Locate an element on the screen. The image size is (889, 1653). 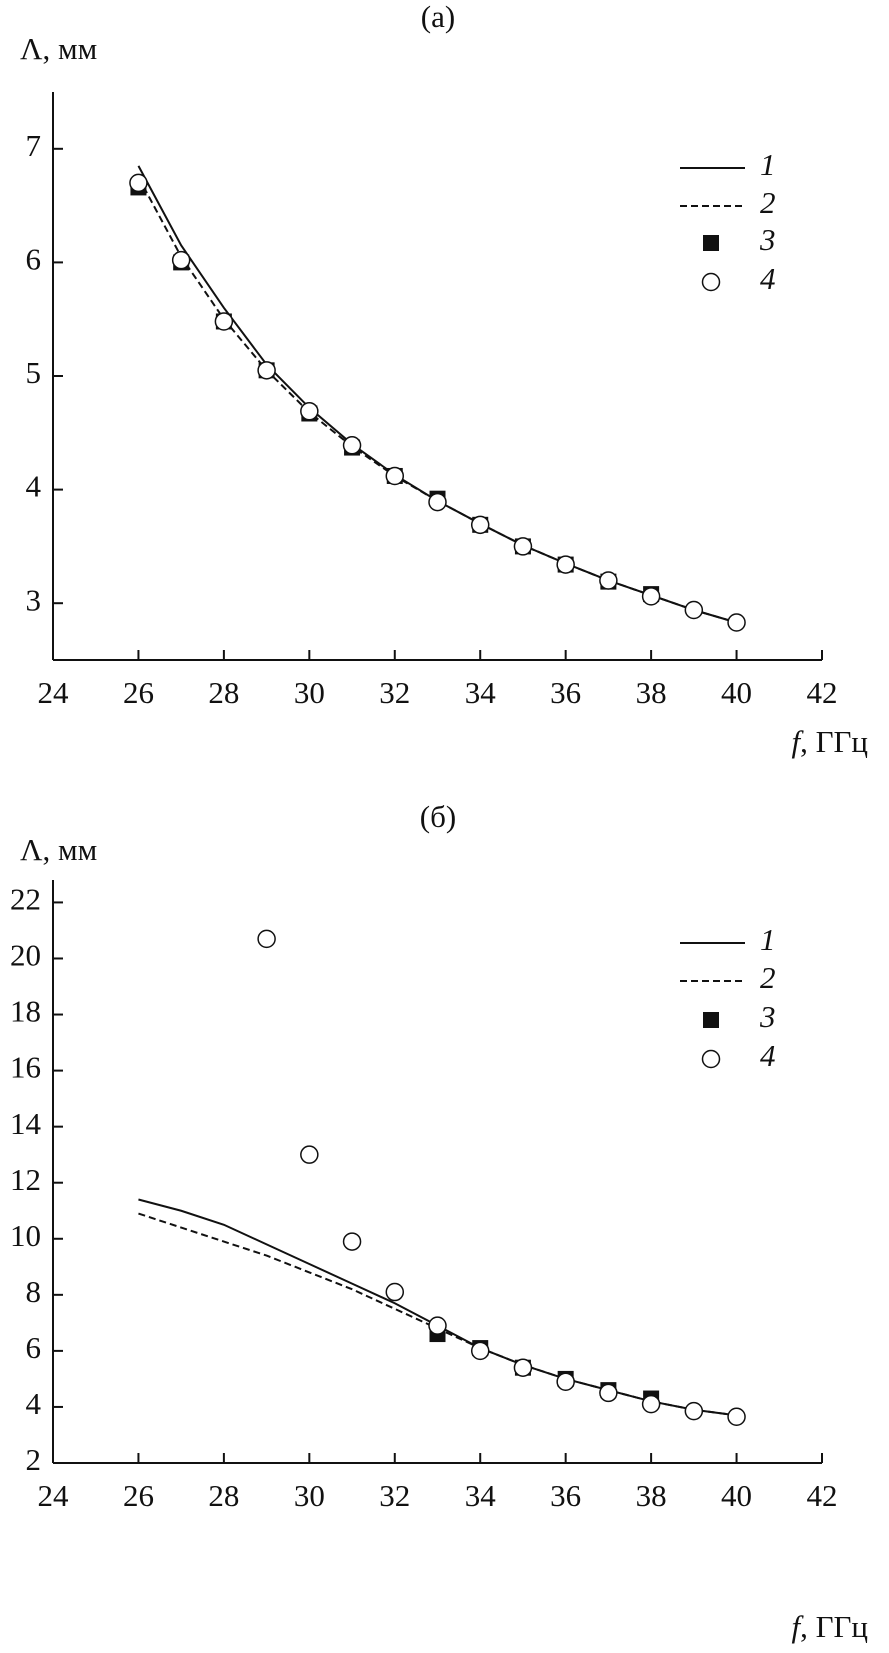
y-tick-label: 20 is located at coordinates (25, 955).